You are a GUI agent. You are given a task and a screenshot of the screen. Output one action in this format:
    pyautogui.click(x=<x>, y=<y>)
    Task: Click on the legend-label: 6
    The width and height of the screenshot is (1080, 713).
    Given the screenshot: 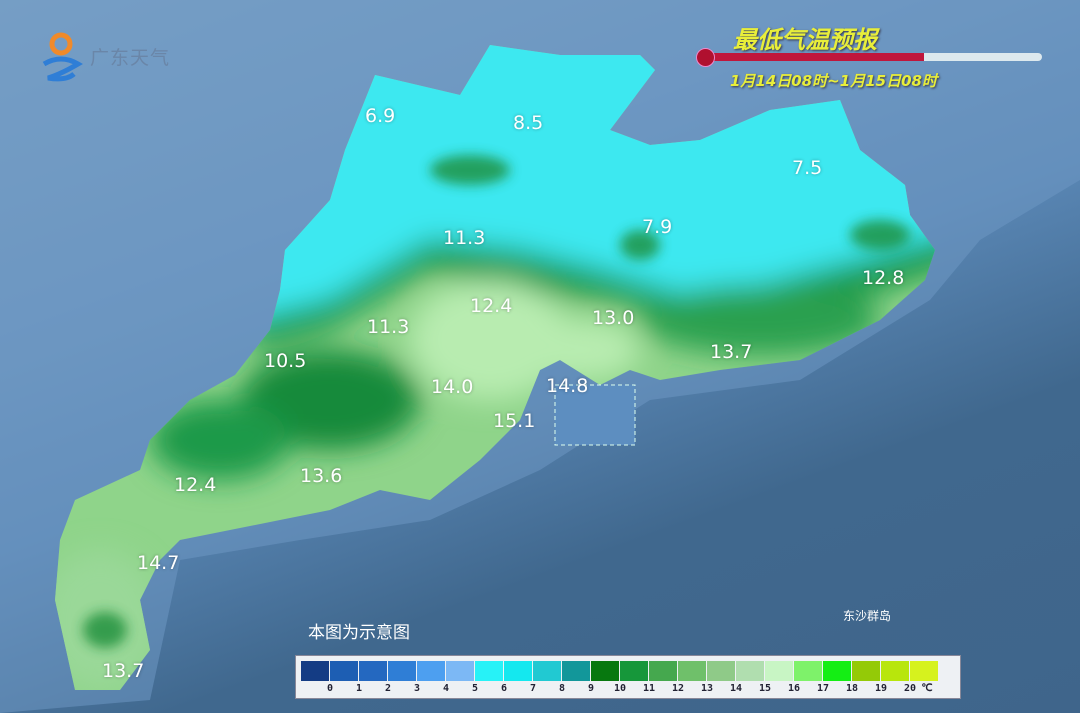 What is the action you would take?
    pyautogui.click(x=504, y=688)
    